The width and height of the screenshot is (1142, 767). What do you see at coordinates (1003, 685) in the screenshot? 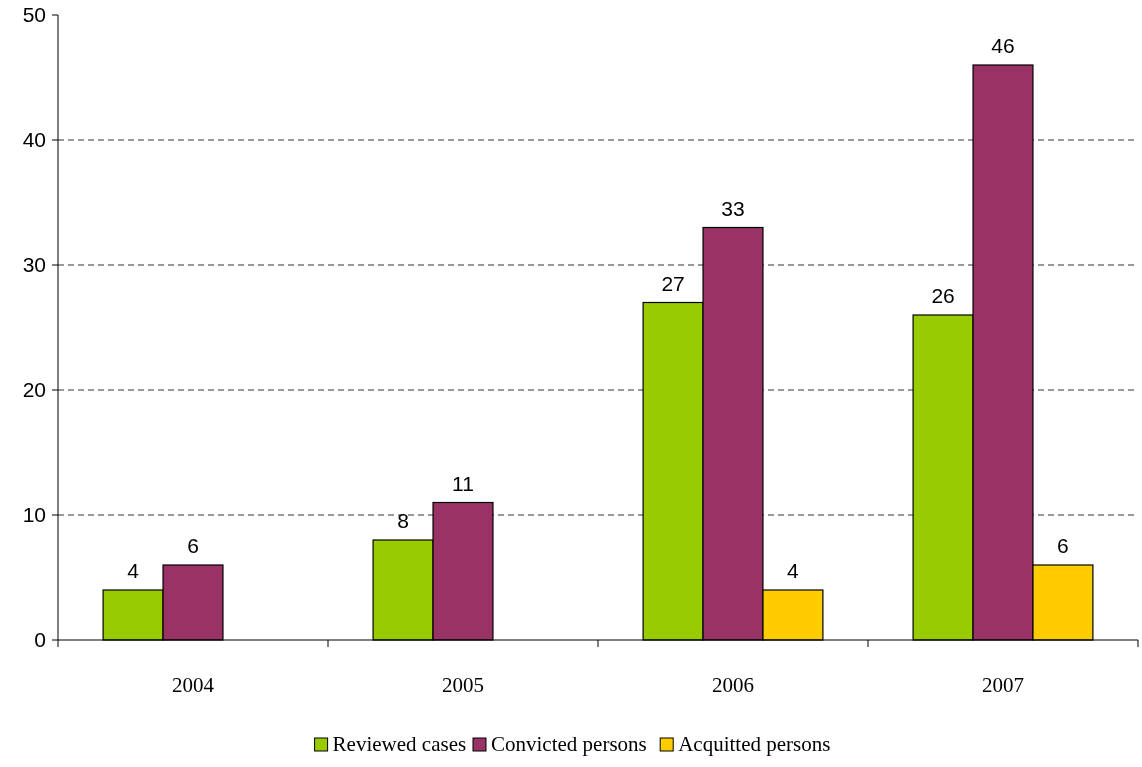
I see `x-tick-label: 2007` at bounding box center [1003, 685].